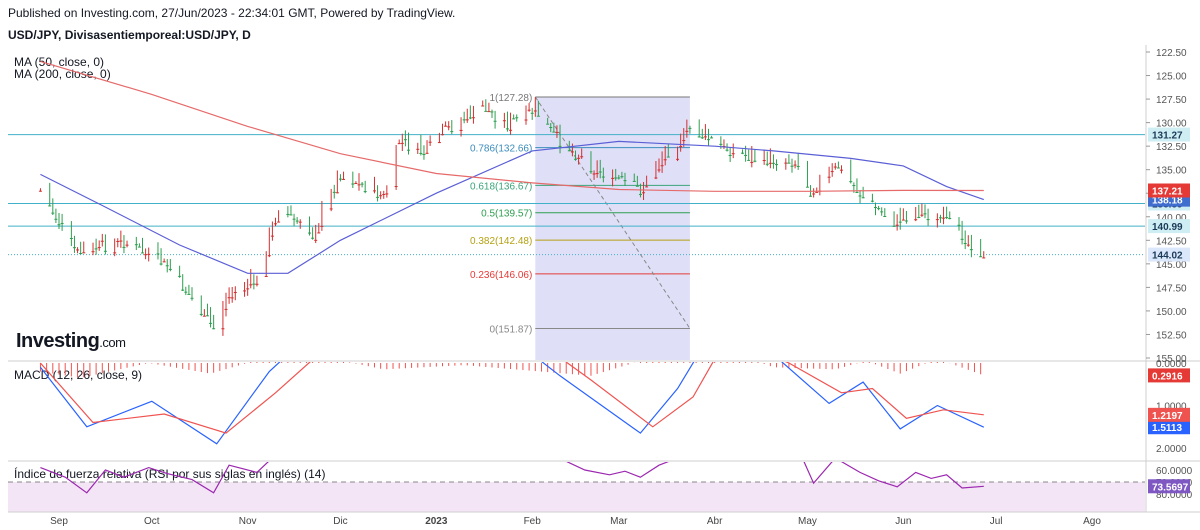 The width and height of the screenshot is (1200, 530). I want to click on fib-zone, so click(612, 228).